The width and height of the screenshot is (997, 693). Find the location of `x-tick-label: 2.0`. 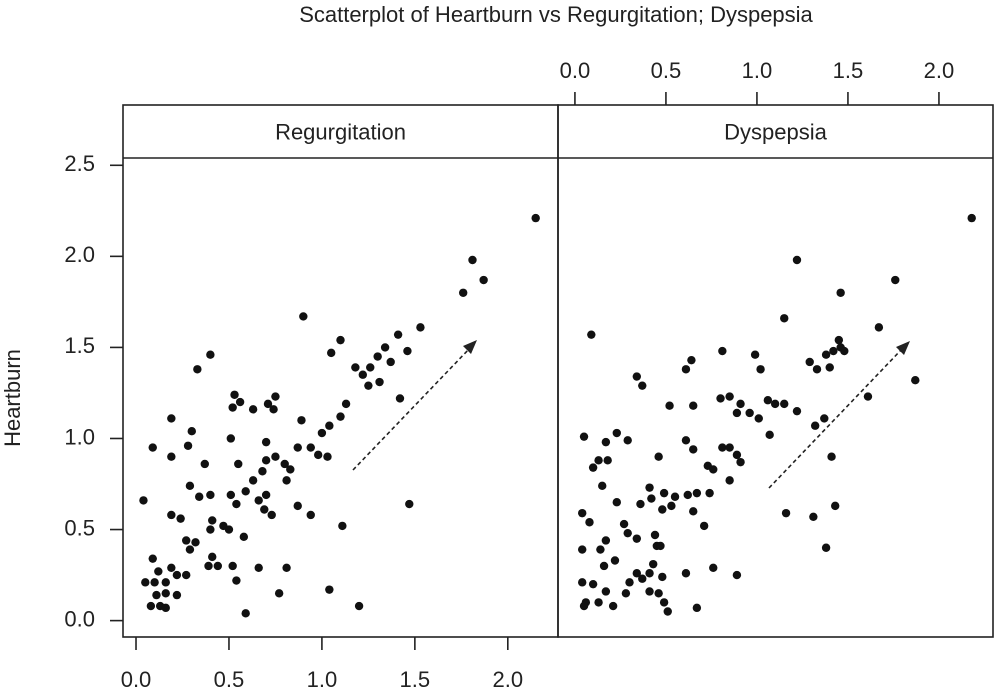

x-tick-label: 2.0 is located at coordinates (508, 679).